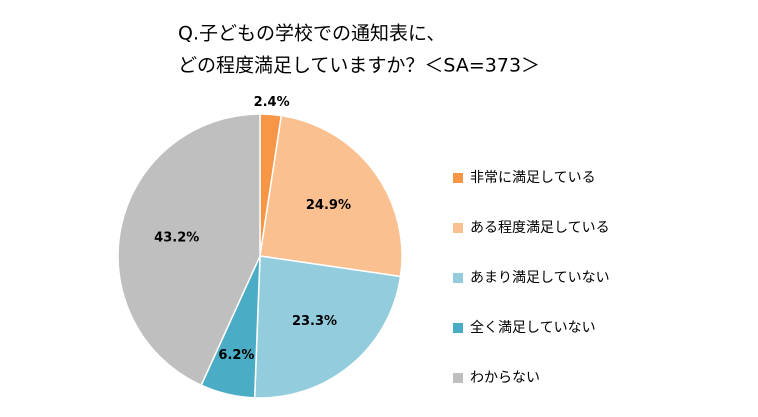  What do you see at coordinates (328, 205) in the screenshot?
I see `value-label: 24.9%` at bounding box center [328, 205].